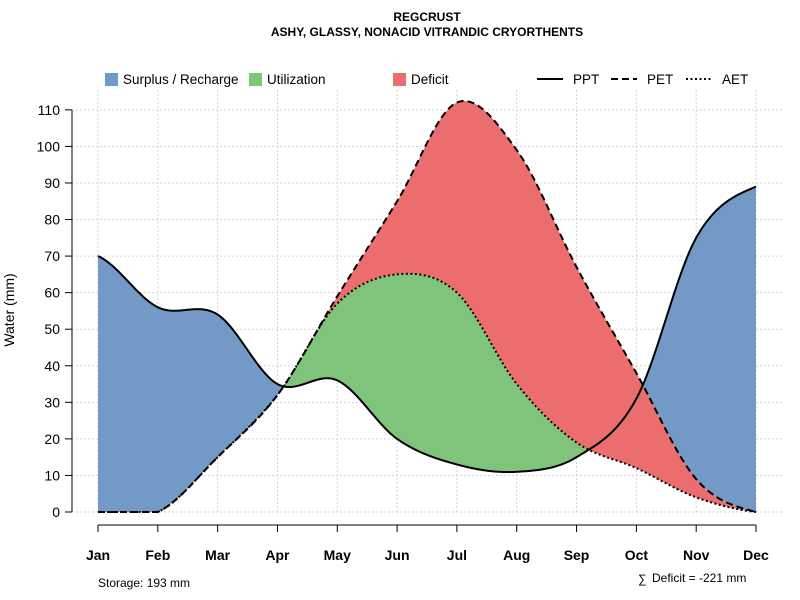  I want to click on chart-title: REGCRUST, so click(427, 17).